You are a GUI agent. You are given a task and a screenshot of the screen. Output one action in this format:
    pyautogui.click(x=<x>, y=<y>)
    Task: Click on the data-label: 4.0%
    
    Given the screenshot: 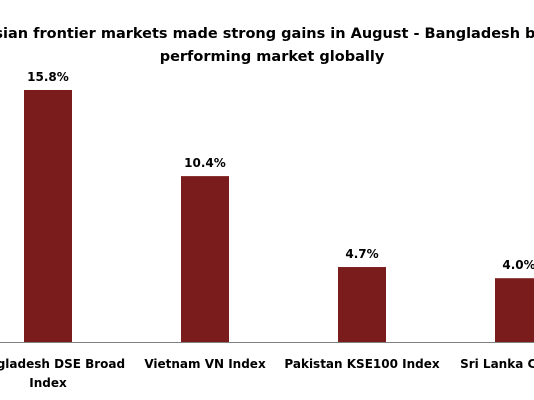 What is the action you would take?
    pyautogui.click(x=518, y=265)
    